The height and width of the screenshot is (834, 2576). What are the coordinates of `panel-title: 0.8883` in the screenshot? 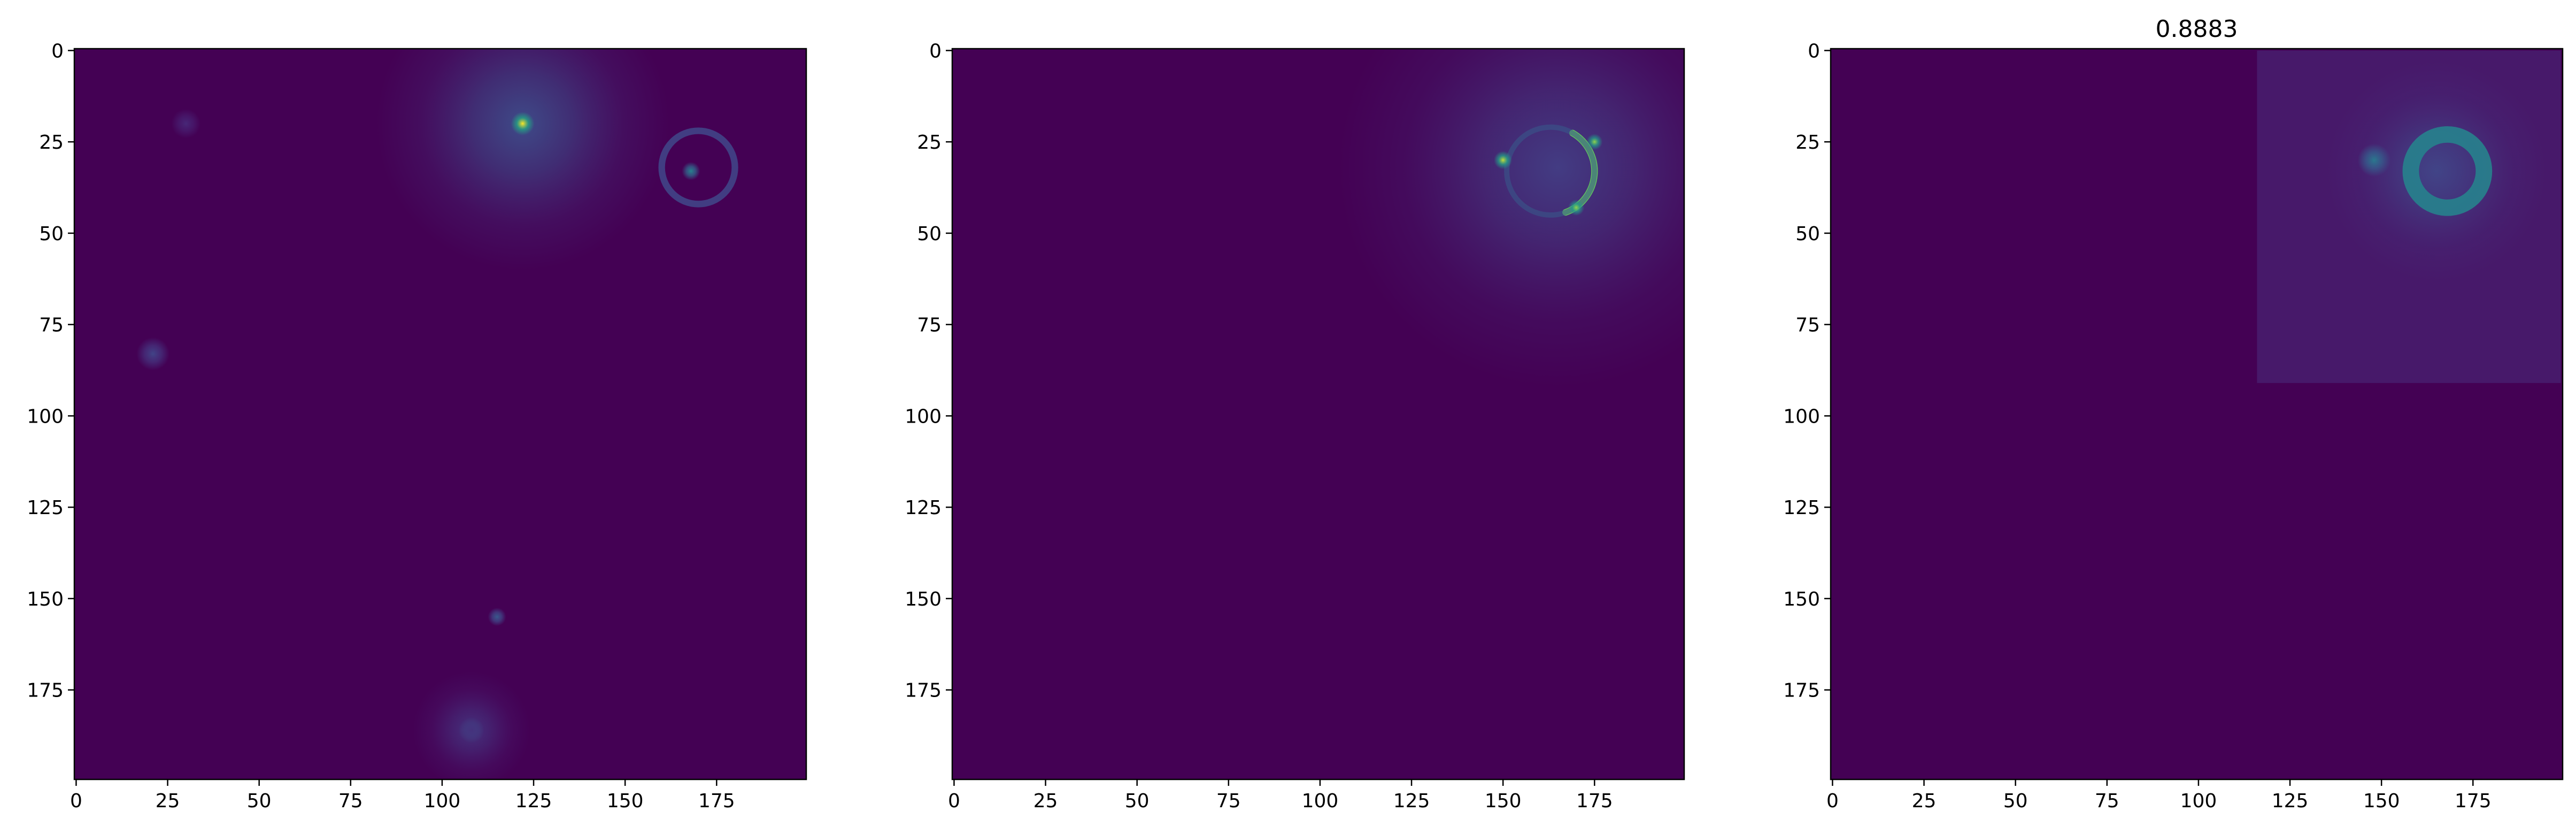 It's located at (2197, 29).